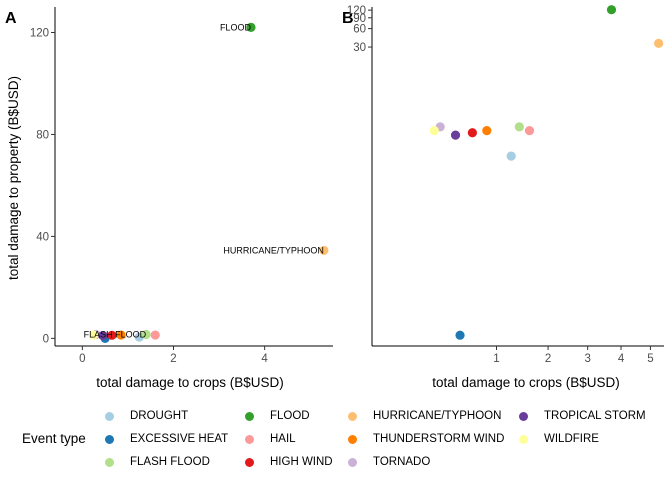 The width and height of the screenshot is (672, 480). What do you see at coordinates (359, 19) in the screenshot?
I see `panel-b-y-tick-label: 90` at bounding box center [359, 19].